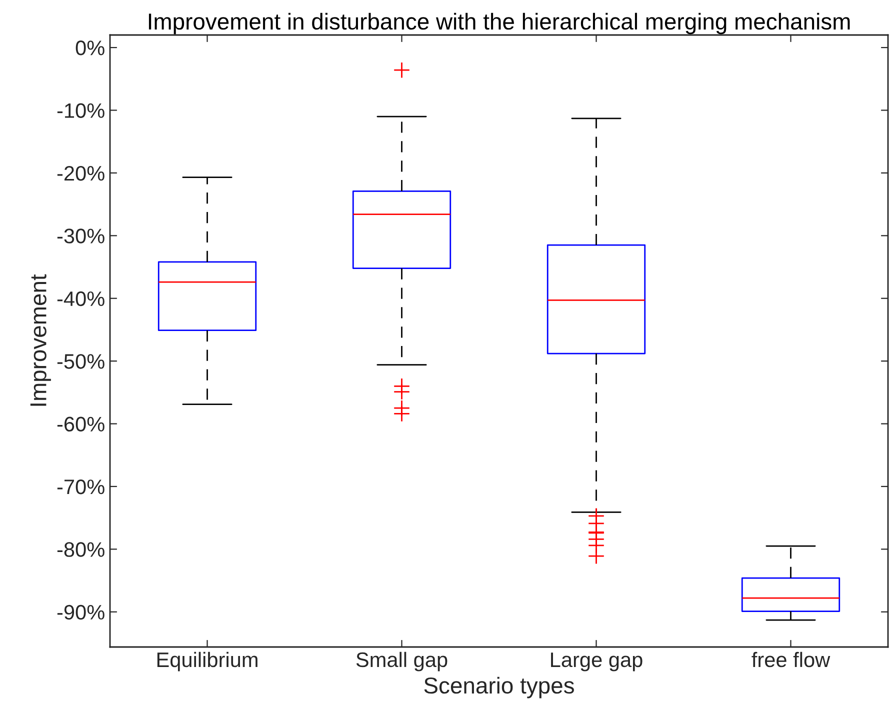  What do you see at coordinates (80, 173) in the screenshot?
I see `y-tick-label: -20%` at bounding box center [80, 173].